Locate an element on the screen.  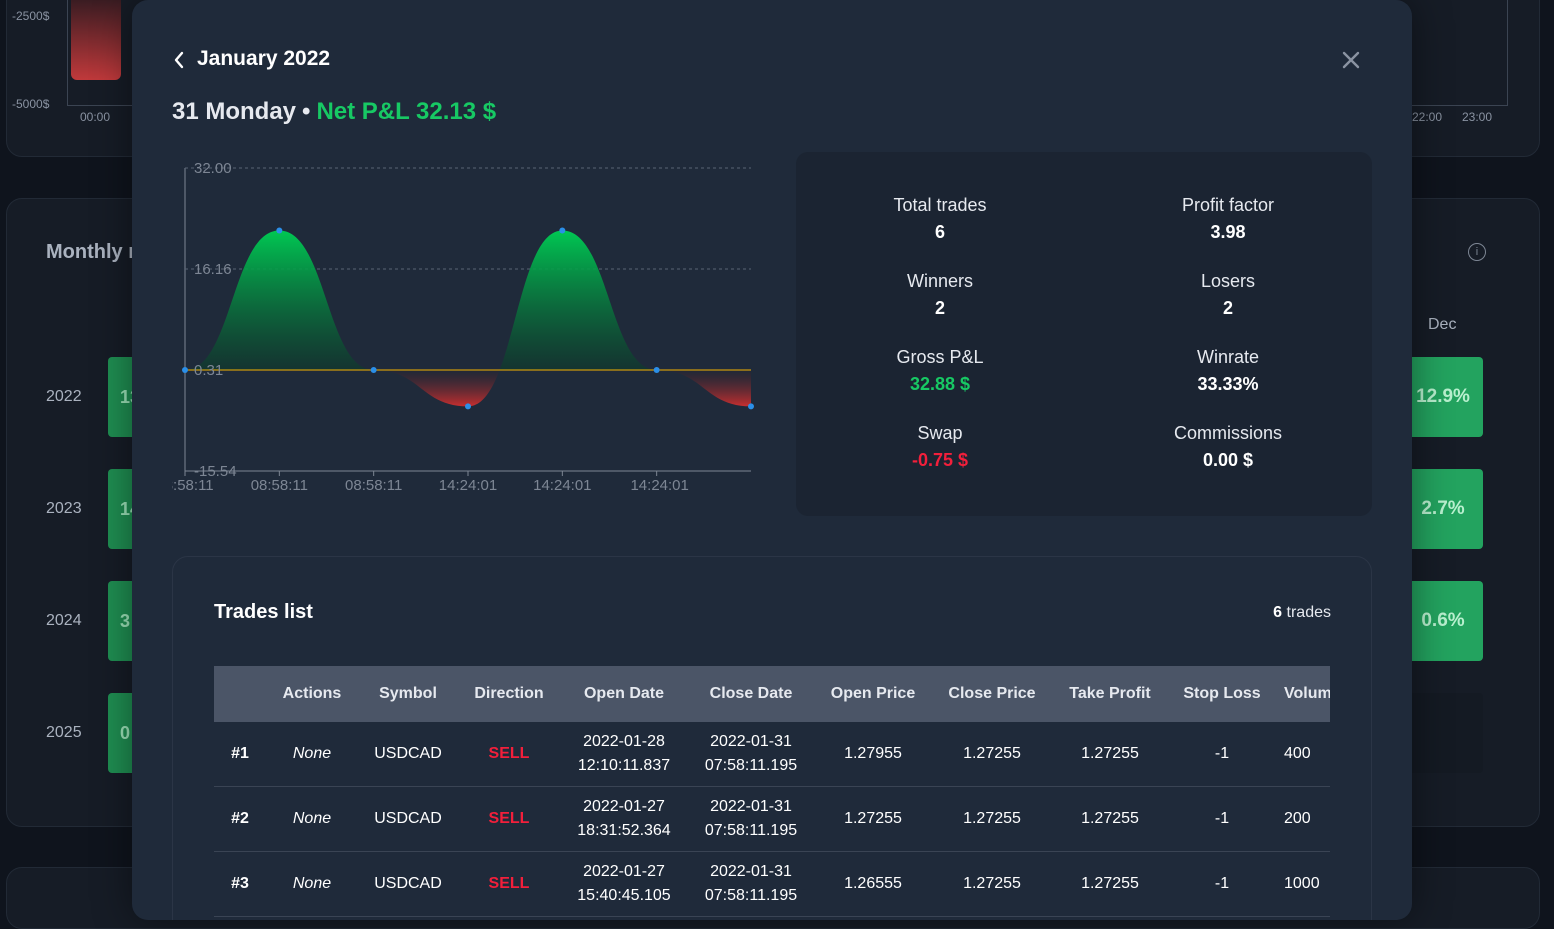
month-header-dec: Dec is located at coordinates (1442, 324).